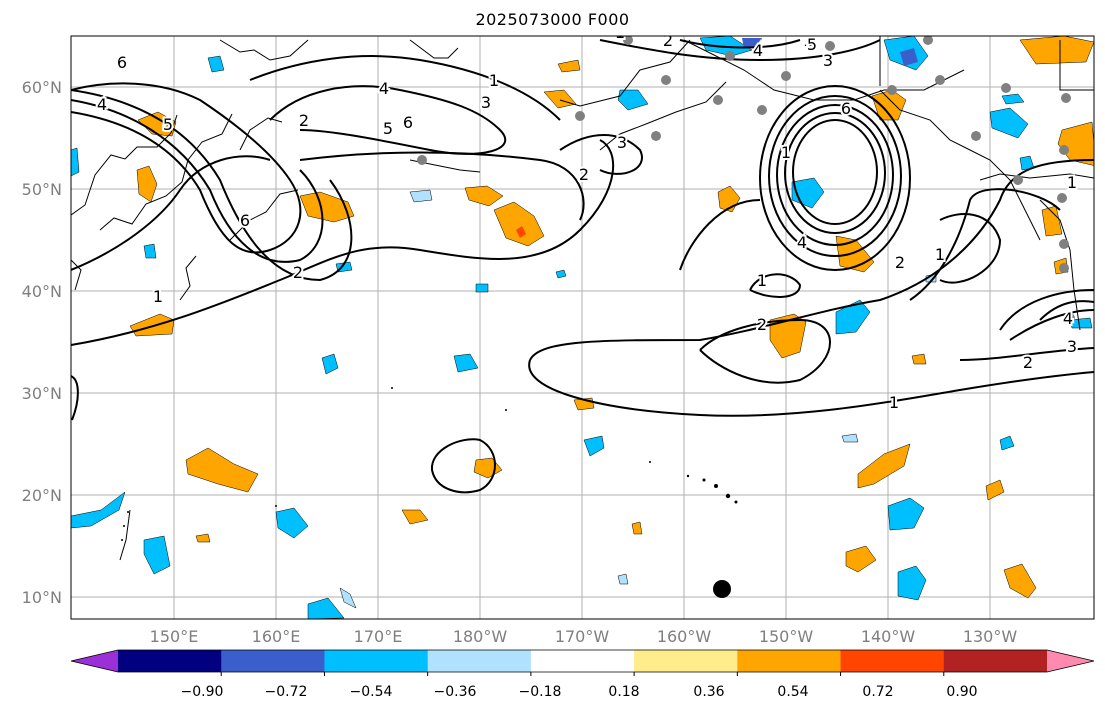  I want to click on lon-label: 140°W, so click(888, 636).